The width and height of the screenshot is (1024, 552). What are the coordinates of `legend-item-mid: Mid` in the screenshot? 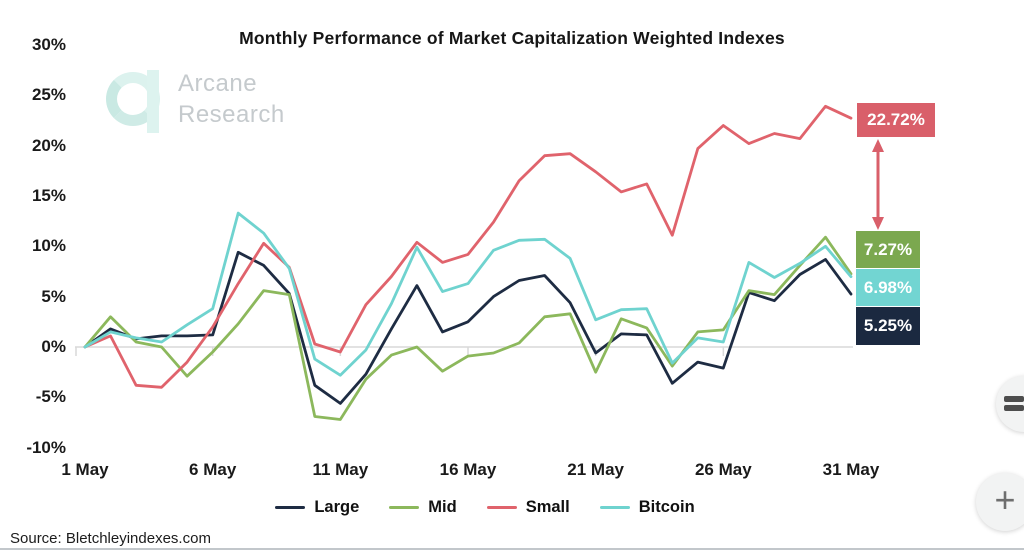 It's located at (423, 507).